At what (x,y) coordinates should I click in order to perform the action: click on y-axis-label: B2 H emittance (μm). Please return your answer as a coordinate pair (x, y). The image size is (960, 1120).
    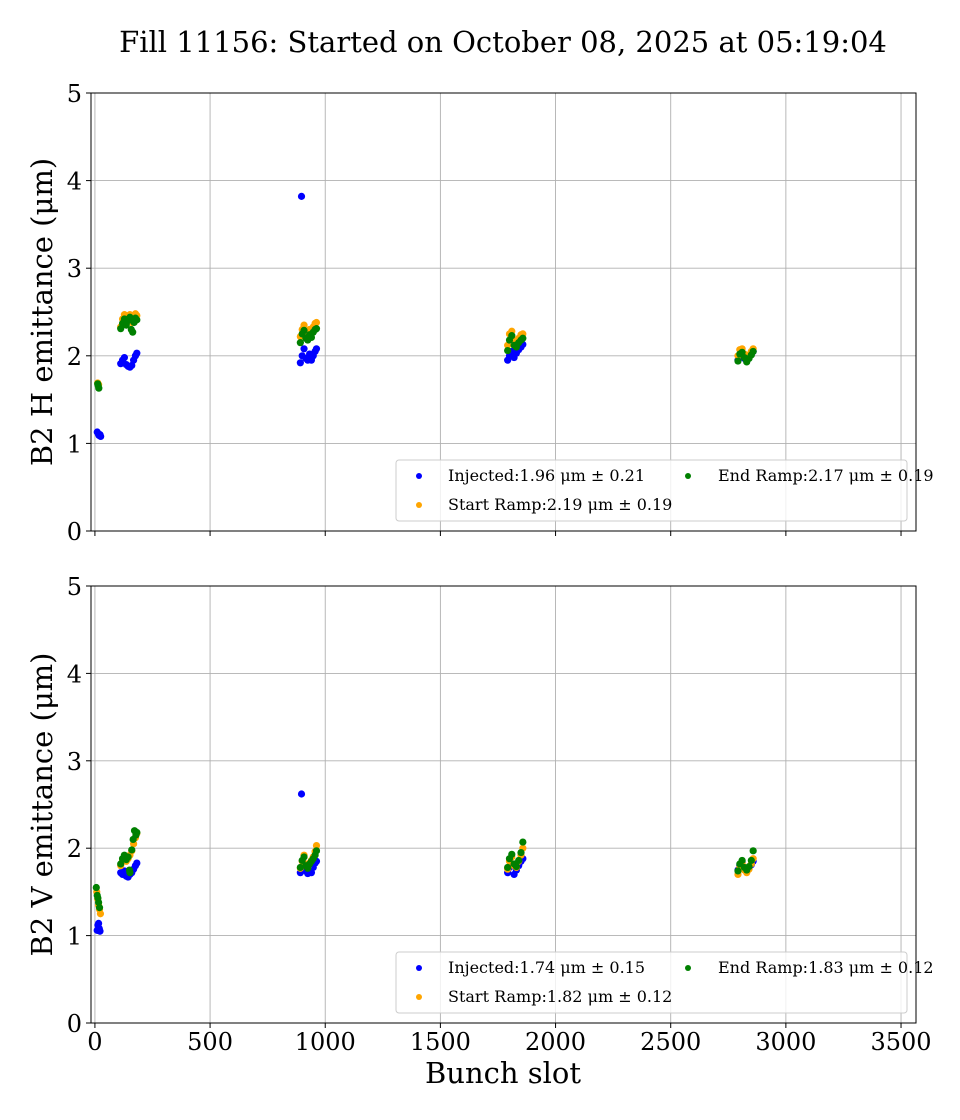
    Looking at the image, I should click on (42, 312).